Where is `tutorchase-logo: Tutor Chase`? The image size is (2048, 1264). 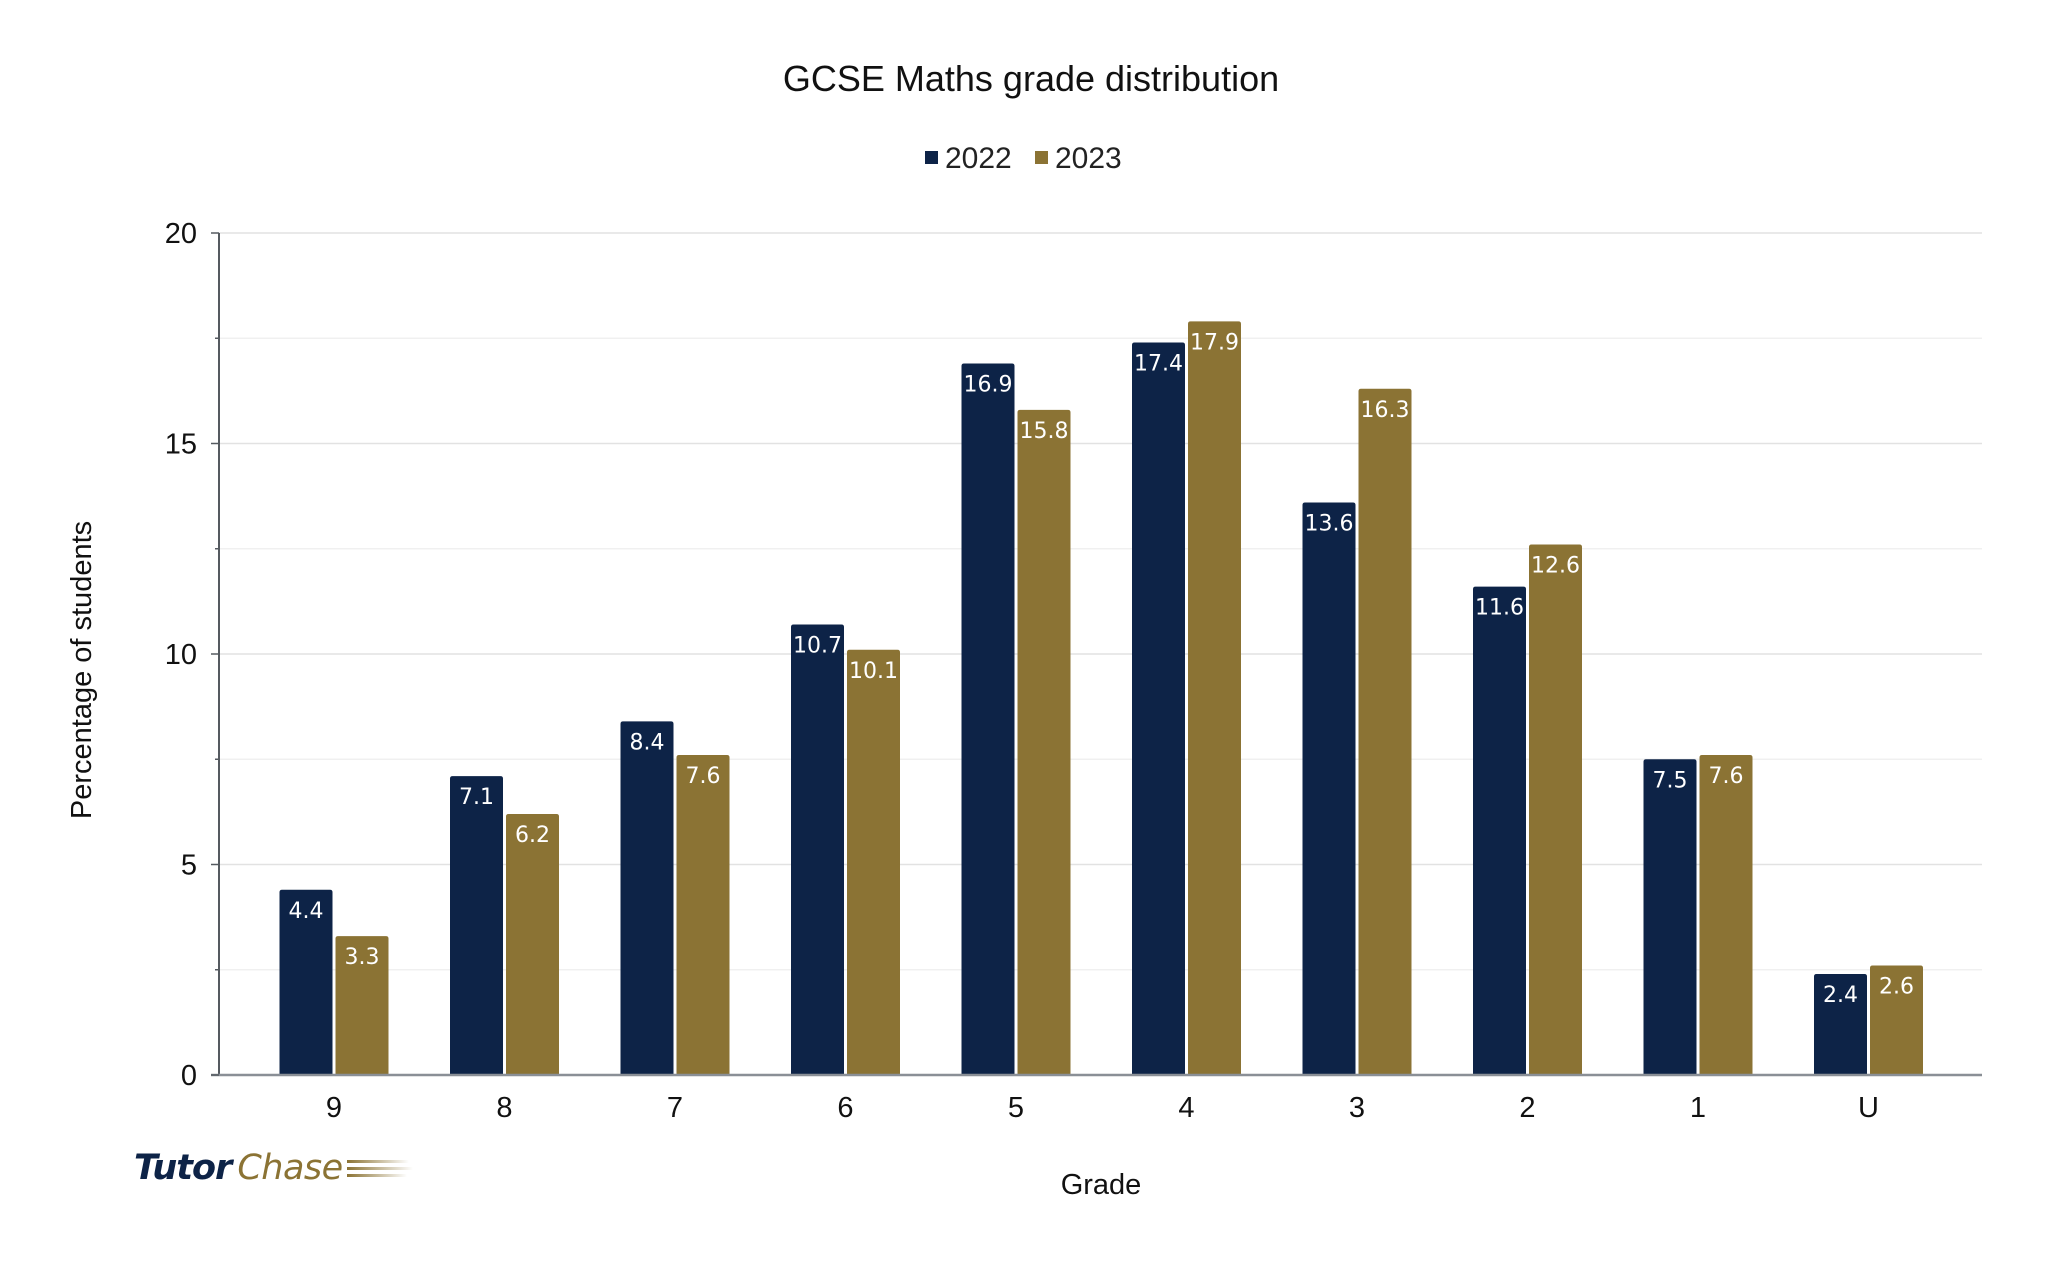
tutorchase-logo: Tutor Chase is located at coordinates (273, 1168).